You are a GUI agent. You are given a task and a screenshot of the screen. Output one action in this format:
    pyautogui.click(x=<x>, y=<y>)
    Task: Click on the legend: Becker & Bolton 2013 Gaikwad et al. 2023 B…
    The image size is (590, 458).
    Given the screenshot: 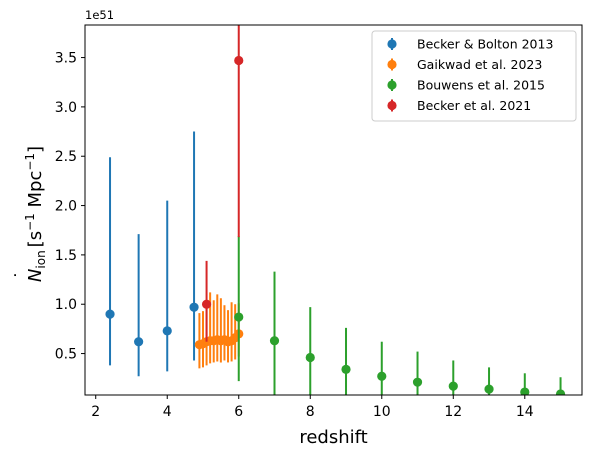 What is the action you would take?
    pyautogui.click(x=474, y=76)
    